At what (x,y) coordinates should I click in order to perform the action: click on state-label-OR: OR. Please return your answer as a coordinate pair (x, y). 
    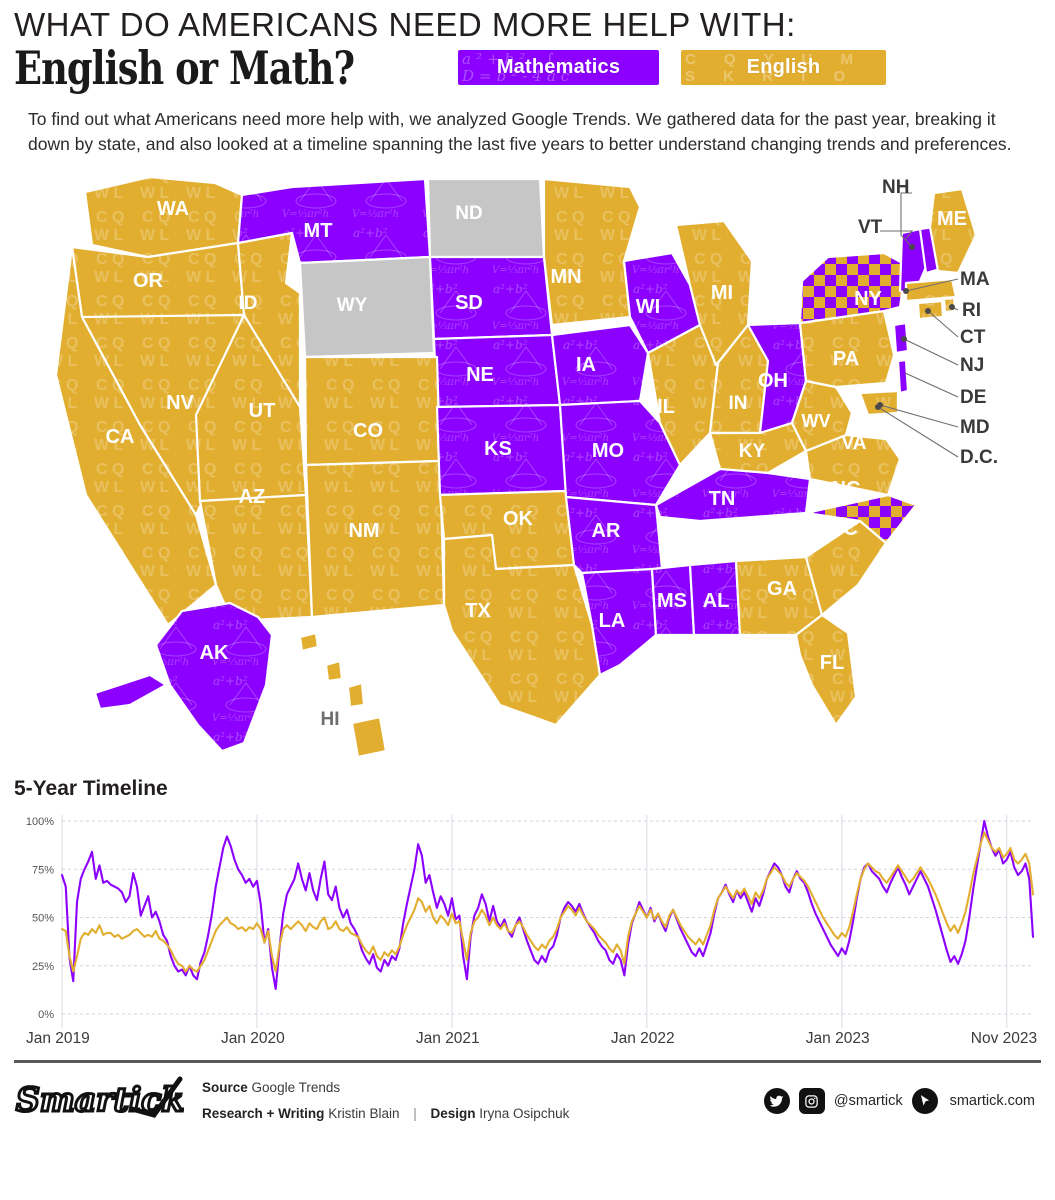
    Looking at the image, I should click on (148, 281).